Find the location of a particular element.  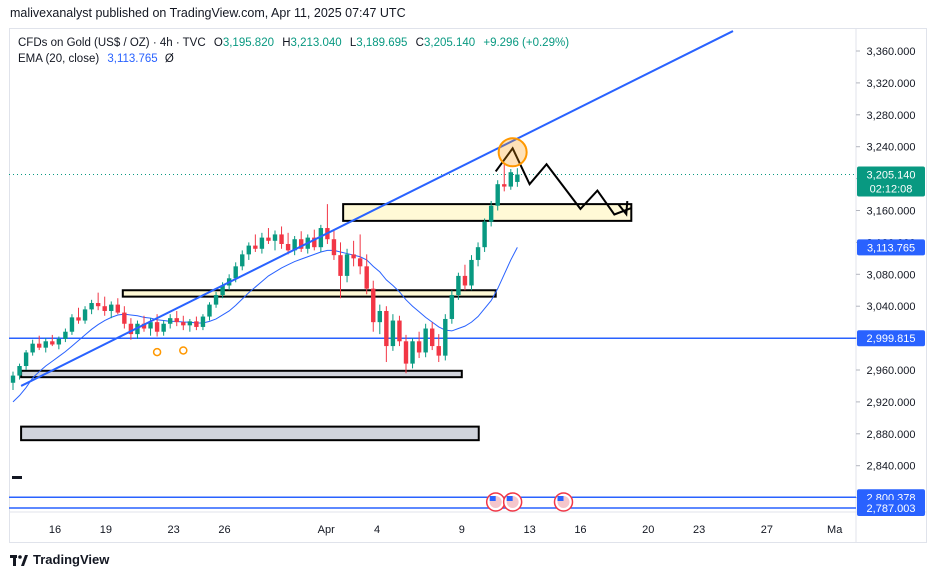

open-value: 3,195.820 is located at coordinates (248, 43).